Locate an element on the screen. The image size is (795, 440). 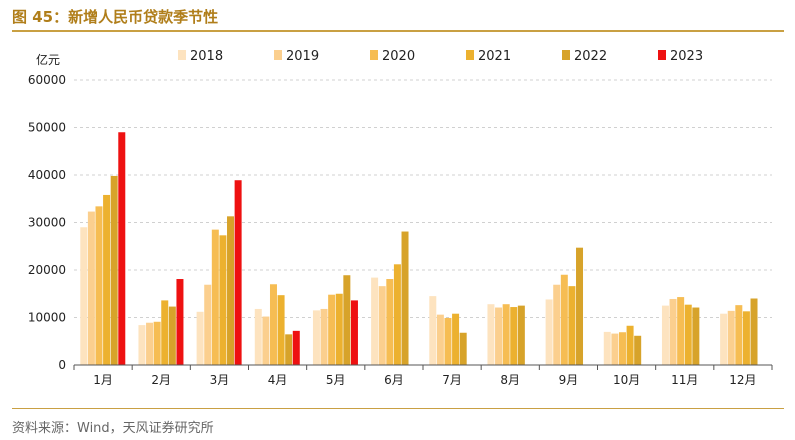
chart-title: 图 45：新增人民币贷款季节性 is located at coordinates (115, 17).